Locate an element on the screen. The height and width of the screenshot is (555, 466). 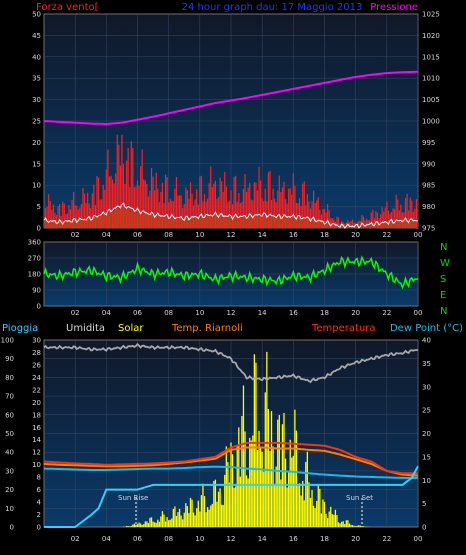
wind-ytick-5: 25 is located at coordinates (36, 122).